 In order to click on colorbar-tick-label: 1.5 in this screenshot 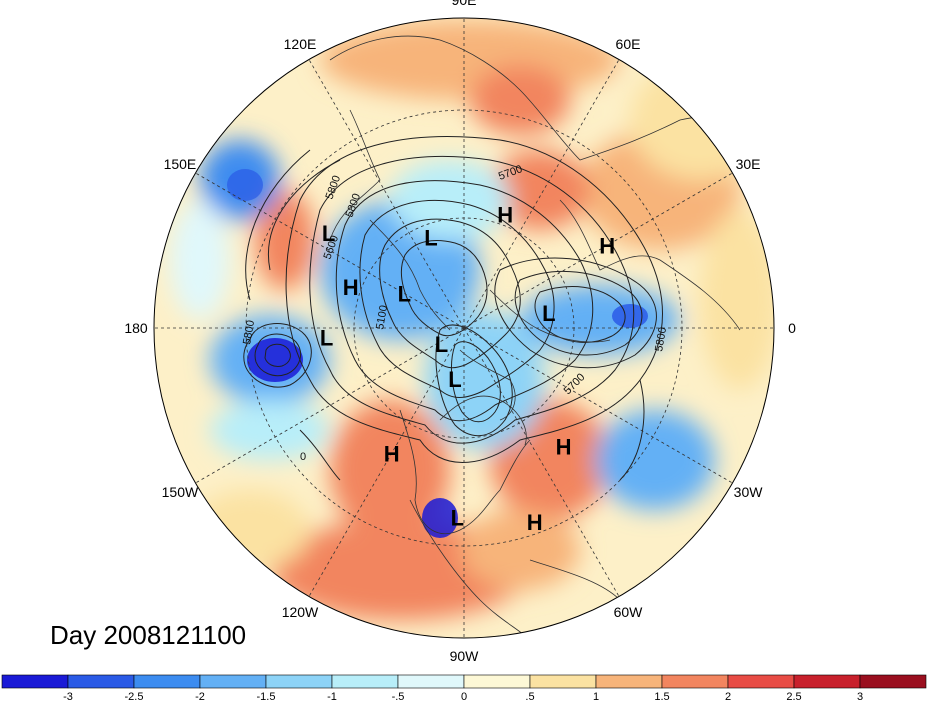, I will do `click(661, 696)`.